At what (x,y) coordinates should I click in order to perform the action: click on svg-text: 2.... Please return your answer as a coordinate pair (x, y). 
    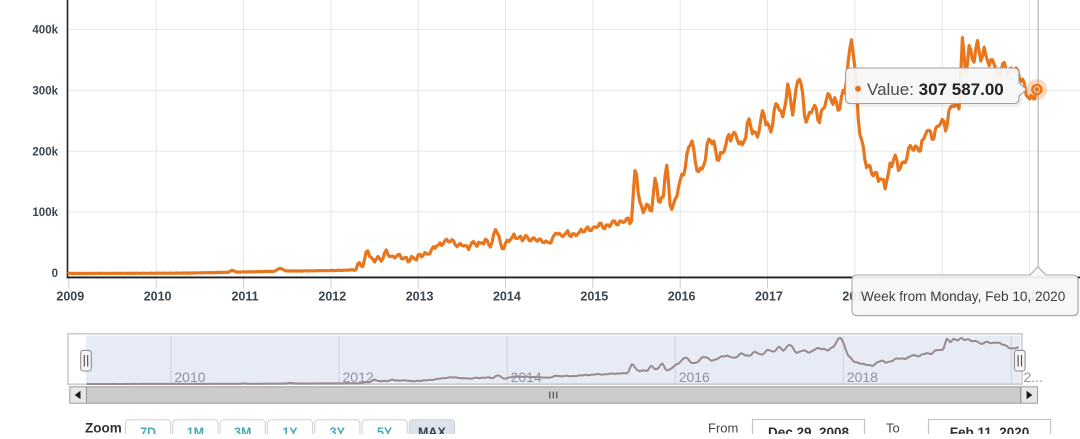
    Looking at the image, I should click on (1033, 377).